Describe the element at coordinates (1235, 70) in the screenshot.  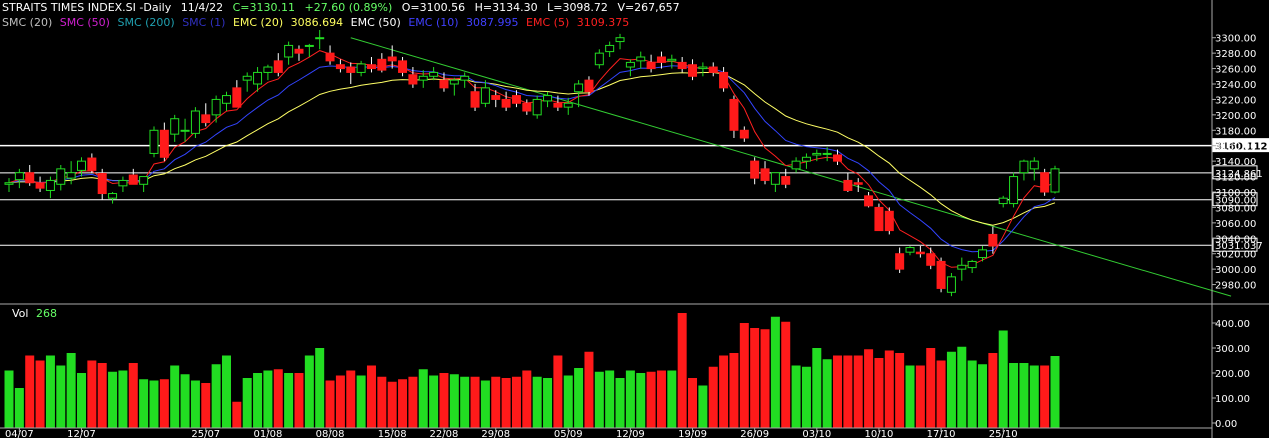
I see `price-tick-label: 3260.00` at that location.